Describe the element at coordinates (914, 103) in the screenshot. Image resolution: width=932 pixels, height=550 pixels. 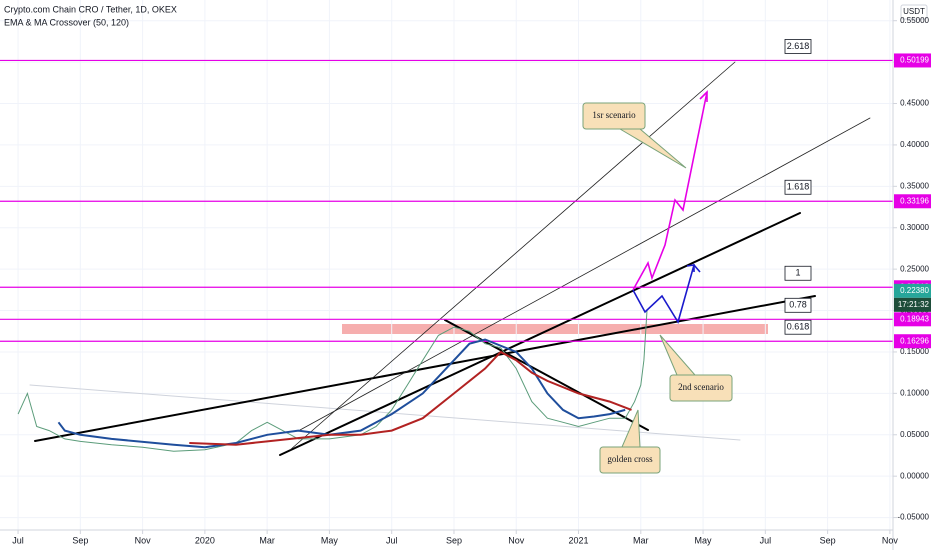
I see `y-tick-label: 0.45000` at that location.